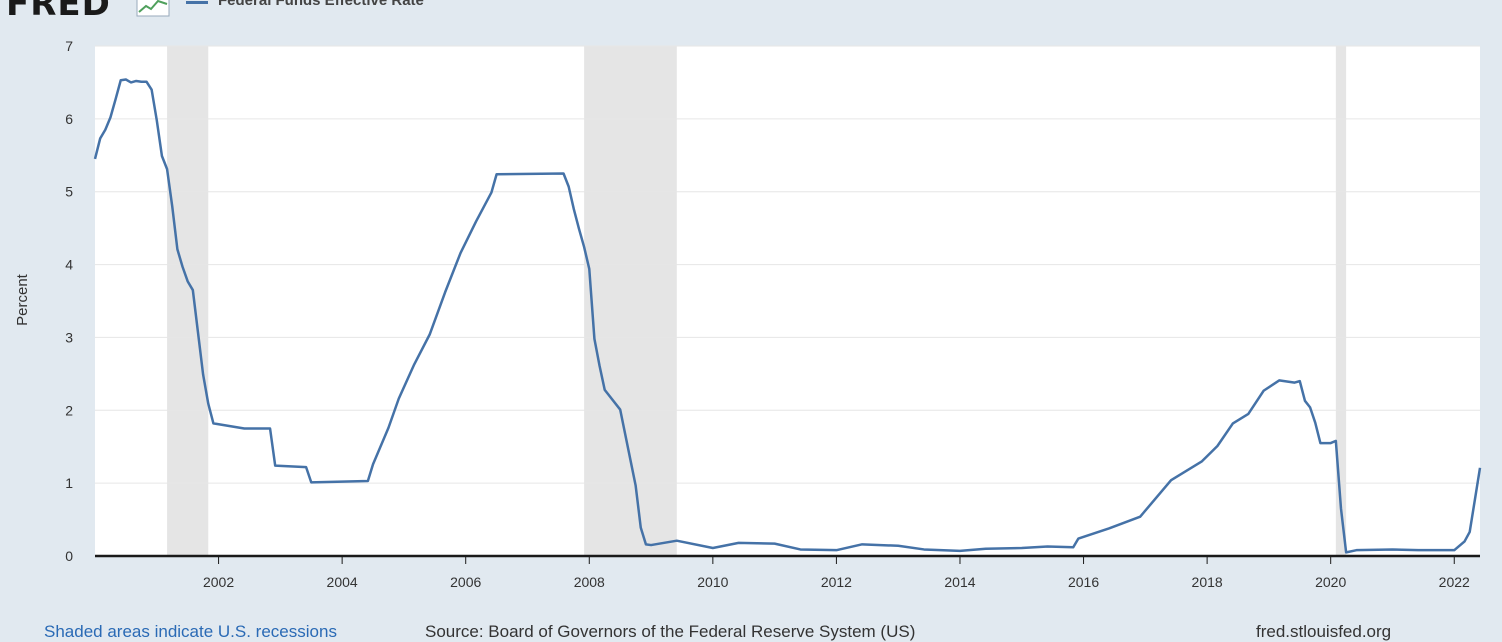  Describe the element at coordinates (1454, 582) in the screenshot. I see `x-tick-label: 2022` at that location.